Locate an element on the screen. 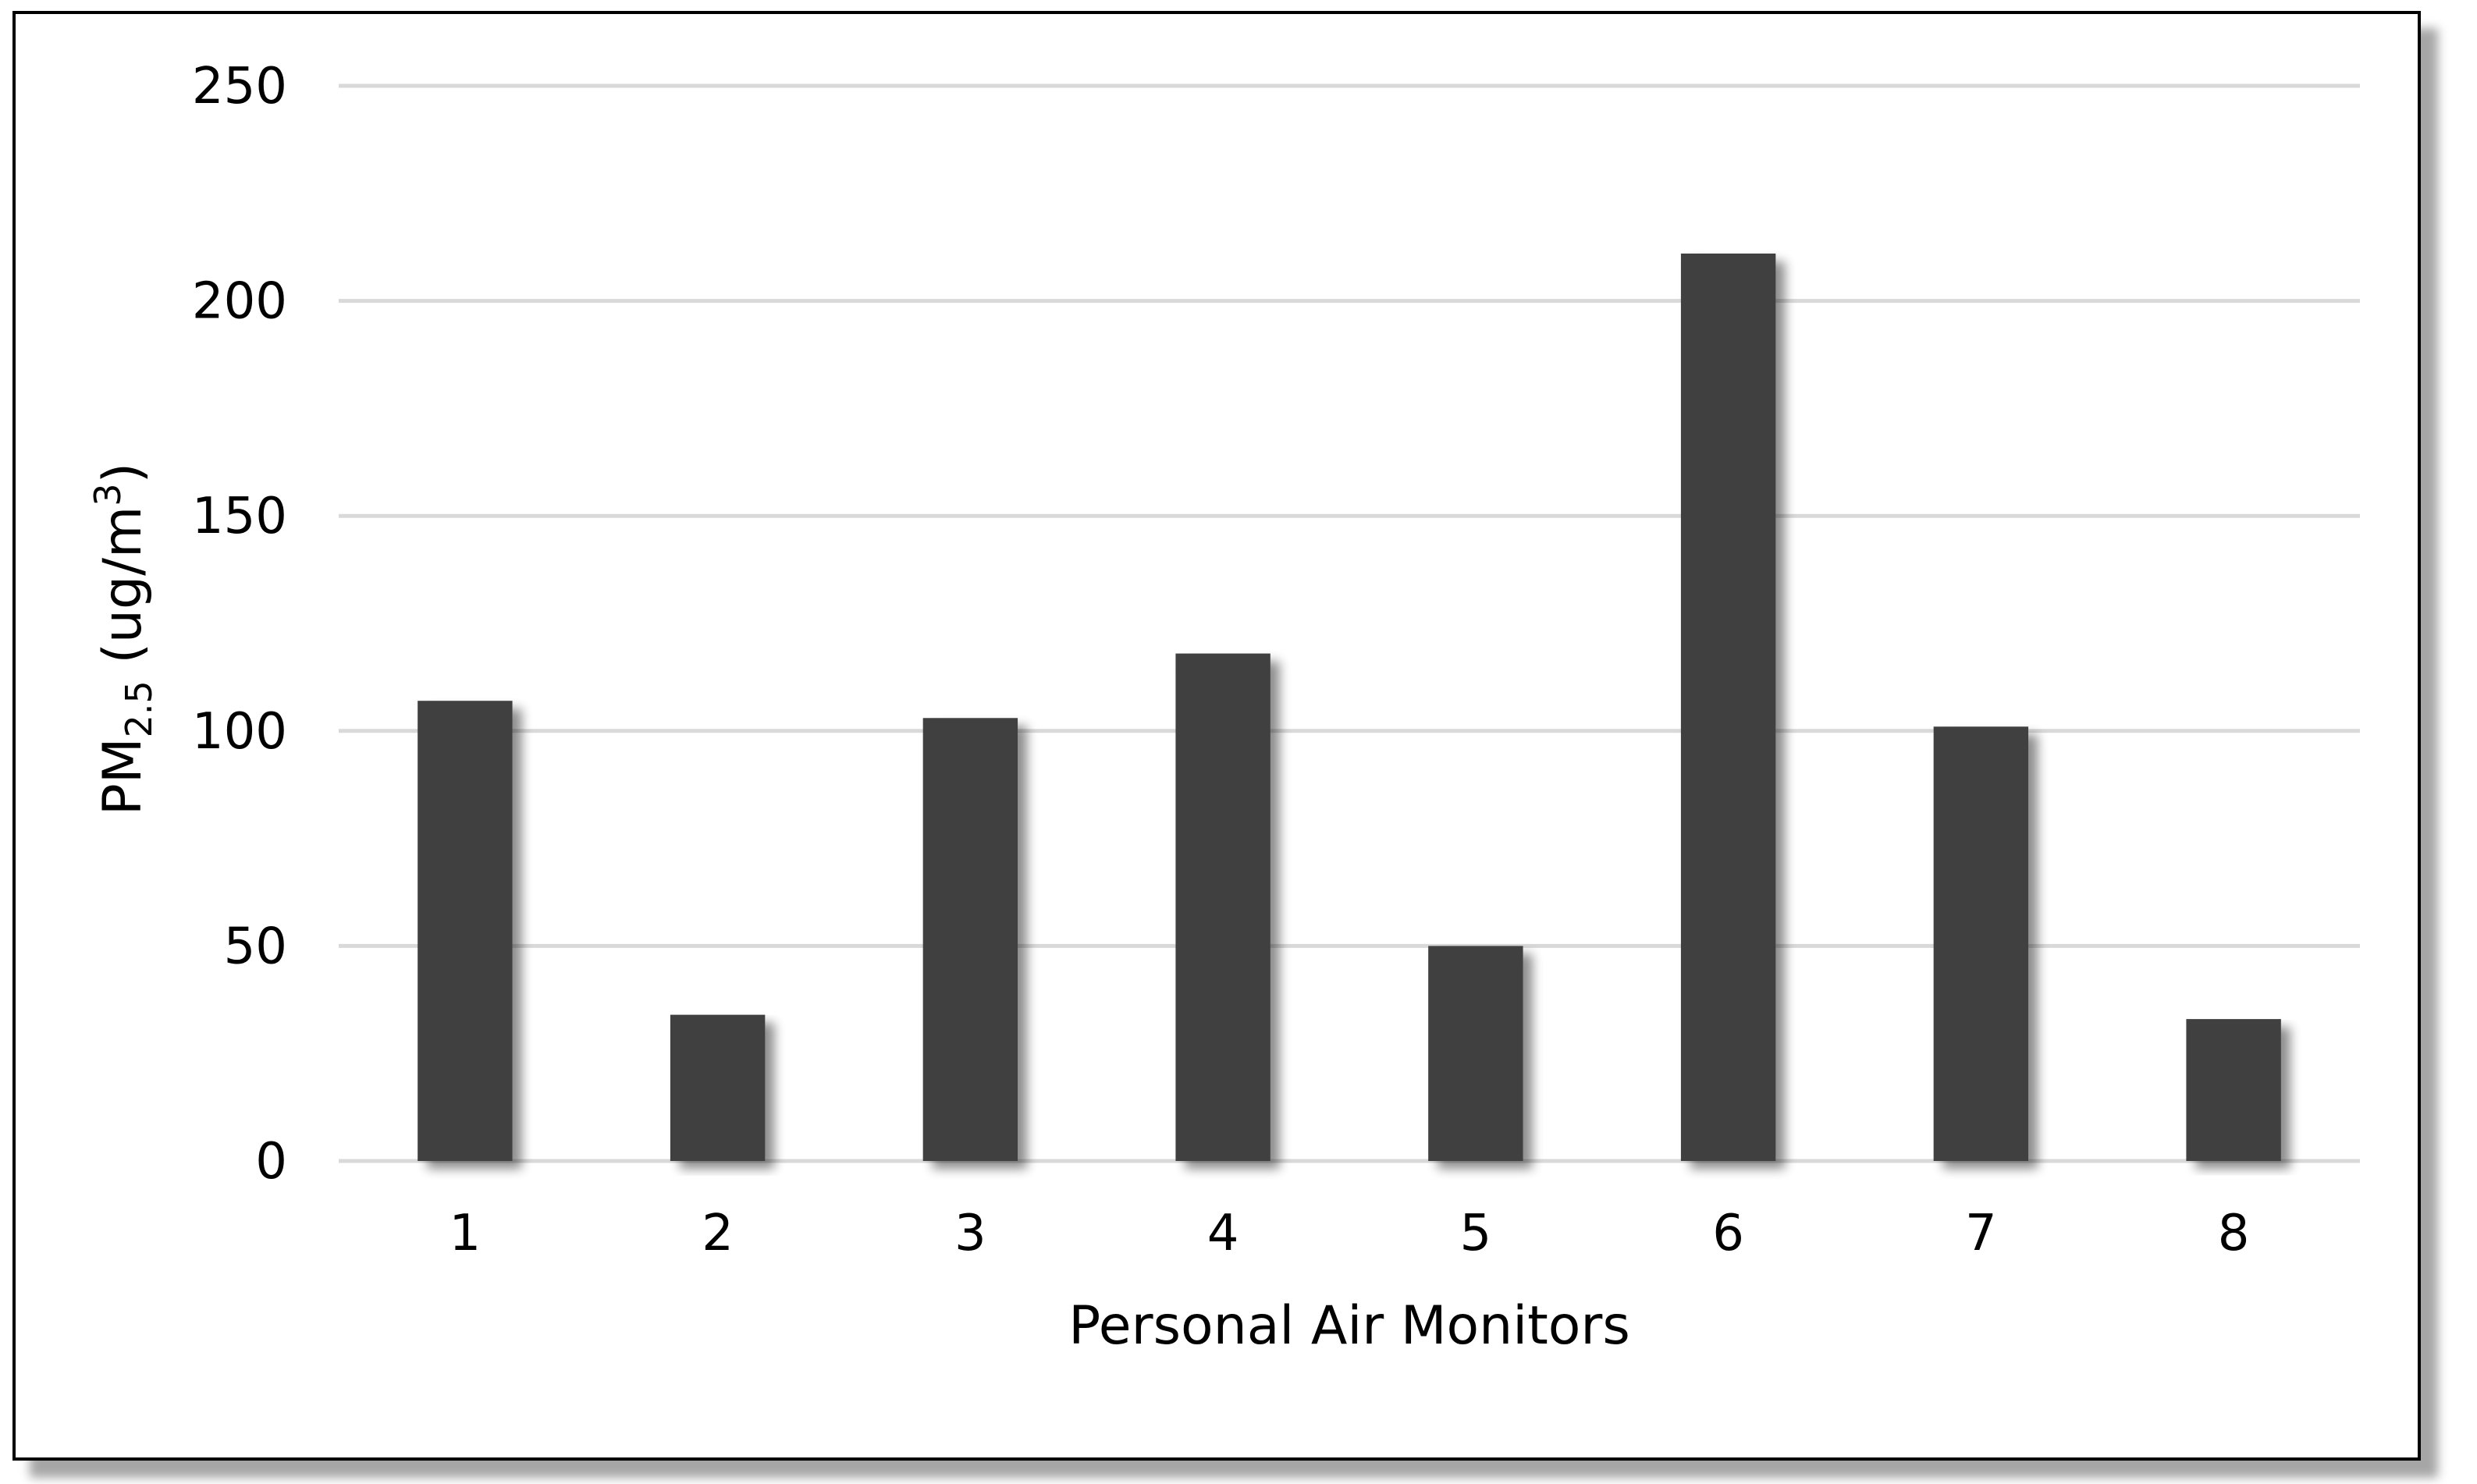 This screenshot has width=2477, height=1484. y-tick-label: 50 is located at coordinates (255, 947).